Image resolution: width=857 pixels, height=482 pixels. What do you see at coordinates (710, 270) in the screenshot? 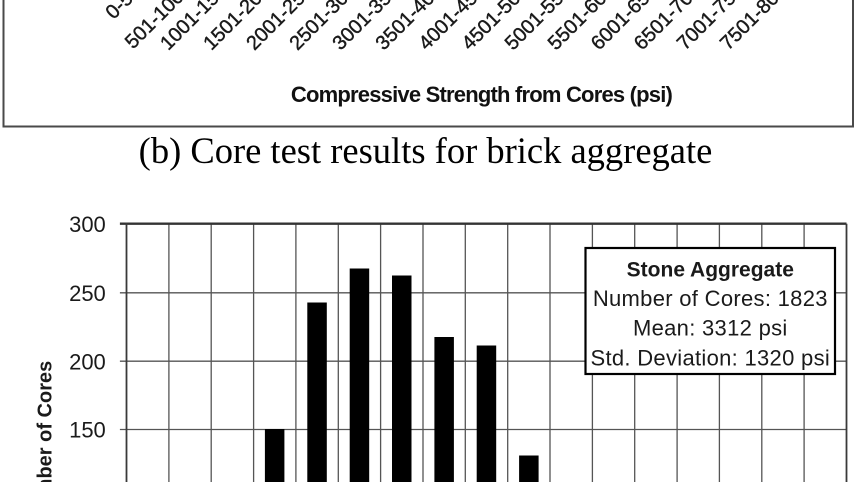
I see `svg-text: Stone Aggregate` at bounding box center [710, 270].